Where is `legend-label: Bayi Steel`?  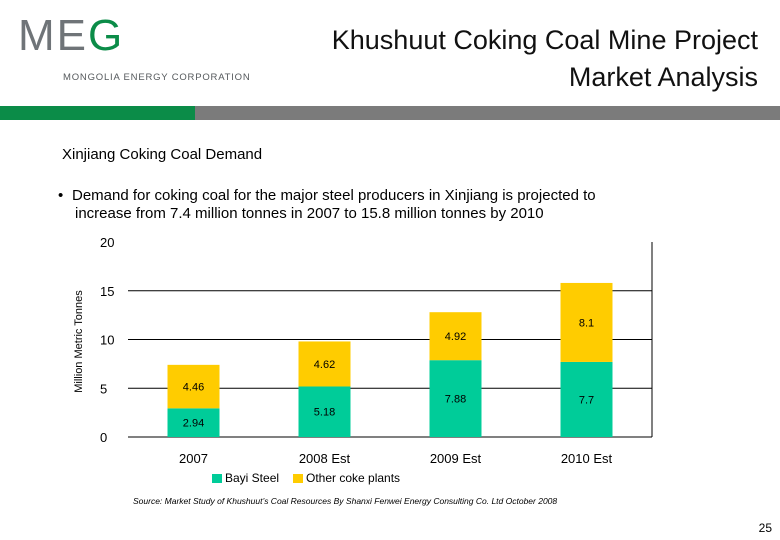 legend-label: Bayi Steel is located at coordinates (252, 478).